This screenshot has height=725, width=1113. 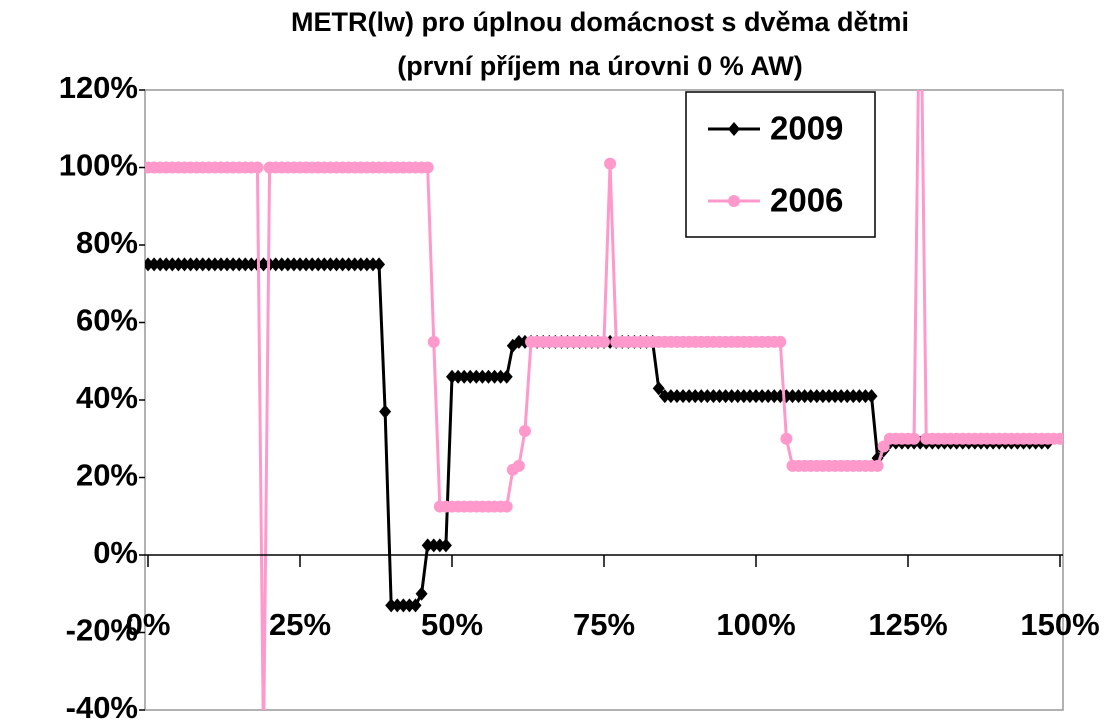 What do you see at coordinates (98, 165) in the screenshot?
I see `y-tick-label: 100%` at bounding box center [98, 165].